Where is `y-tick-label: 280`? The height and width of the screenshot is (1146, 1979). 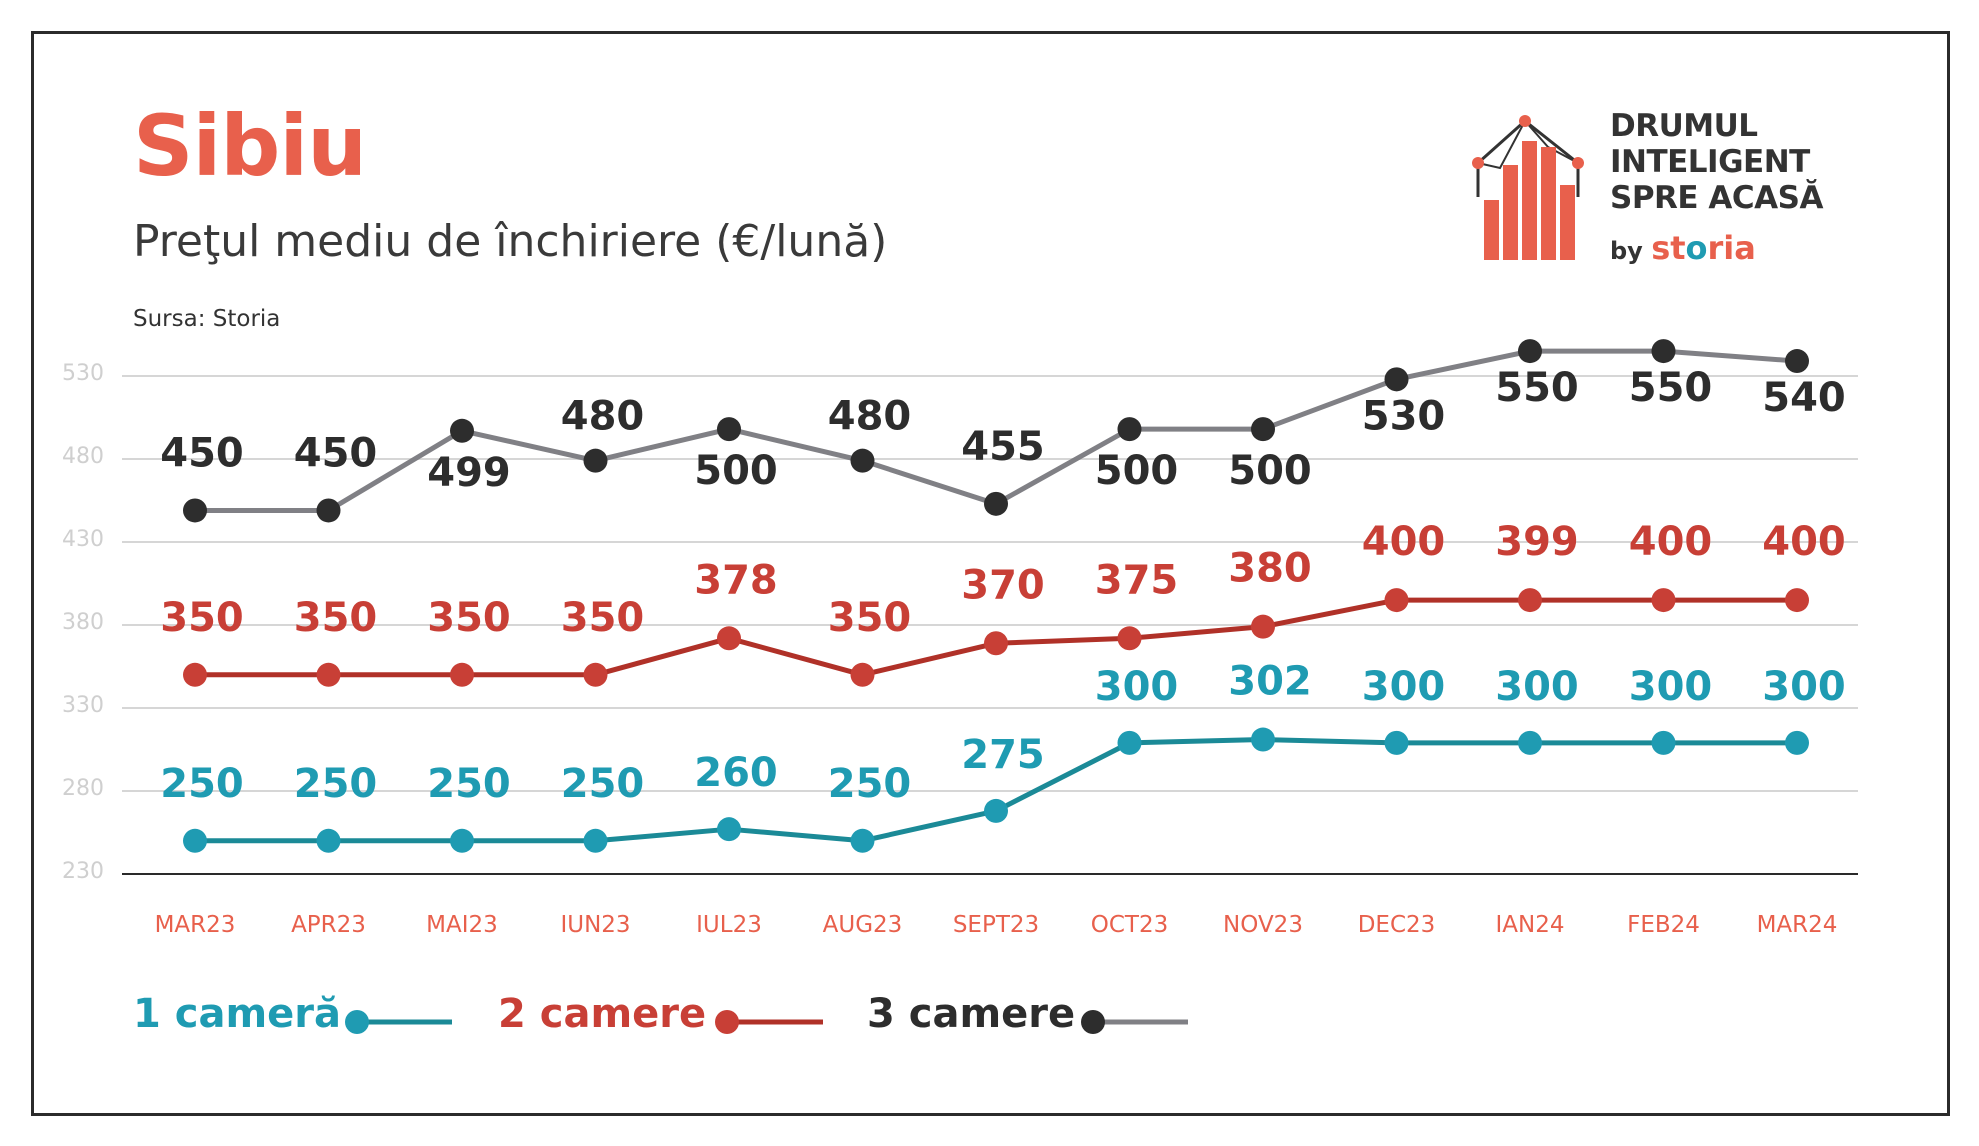
y-tick-label: 280 is located at coordinates (83, 788).